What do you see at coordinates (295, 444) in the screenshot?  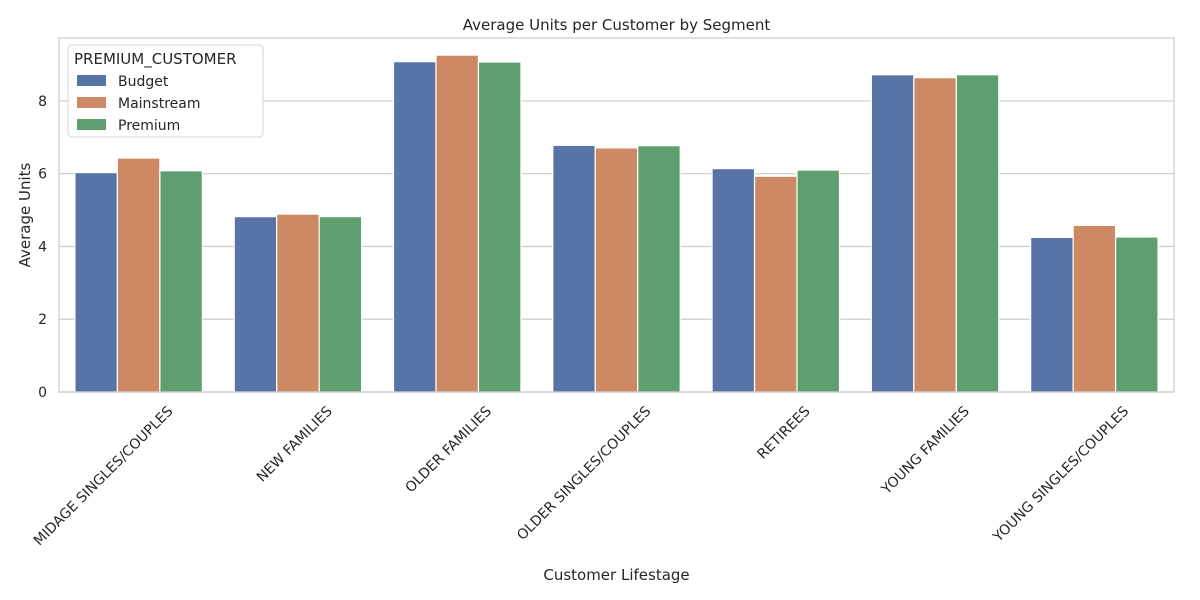 I see `x-tick-label: NEW FAMILIES` at bounding box center [295, 444].